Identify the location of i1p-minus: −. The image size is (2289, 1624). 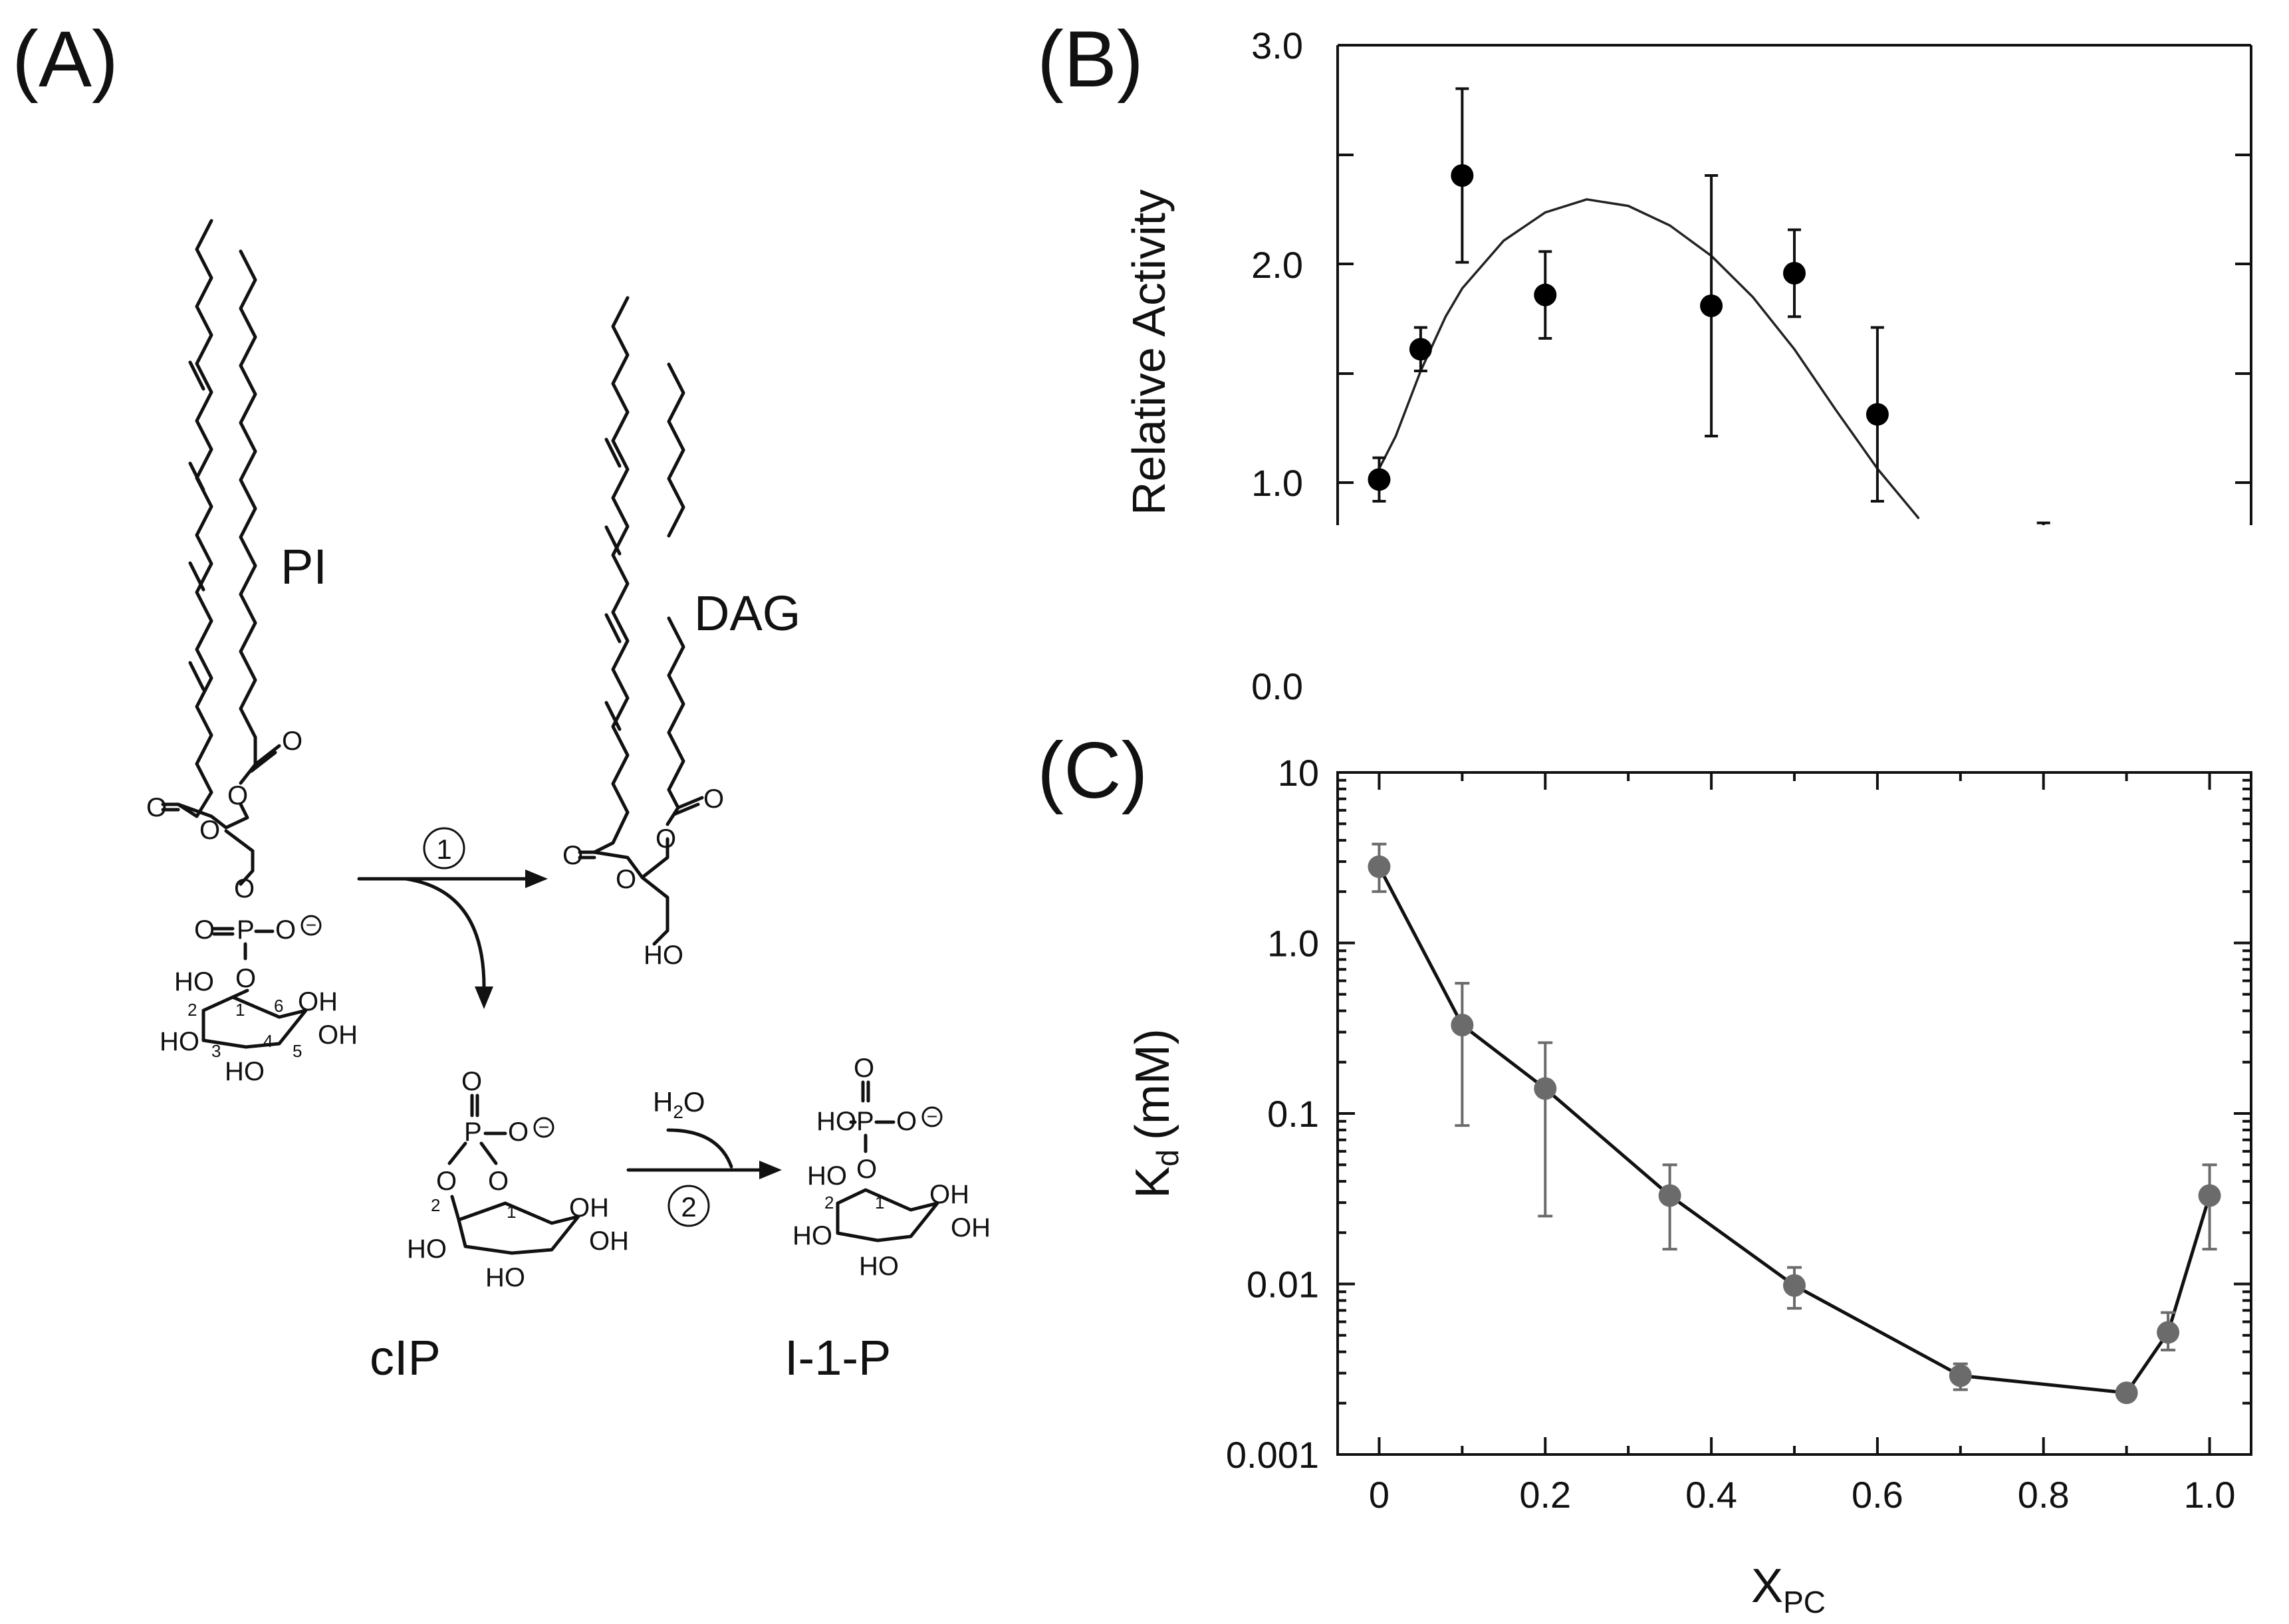
(932, 1116).